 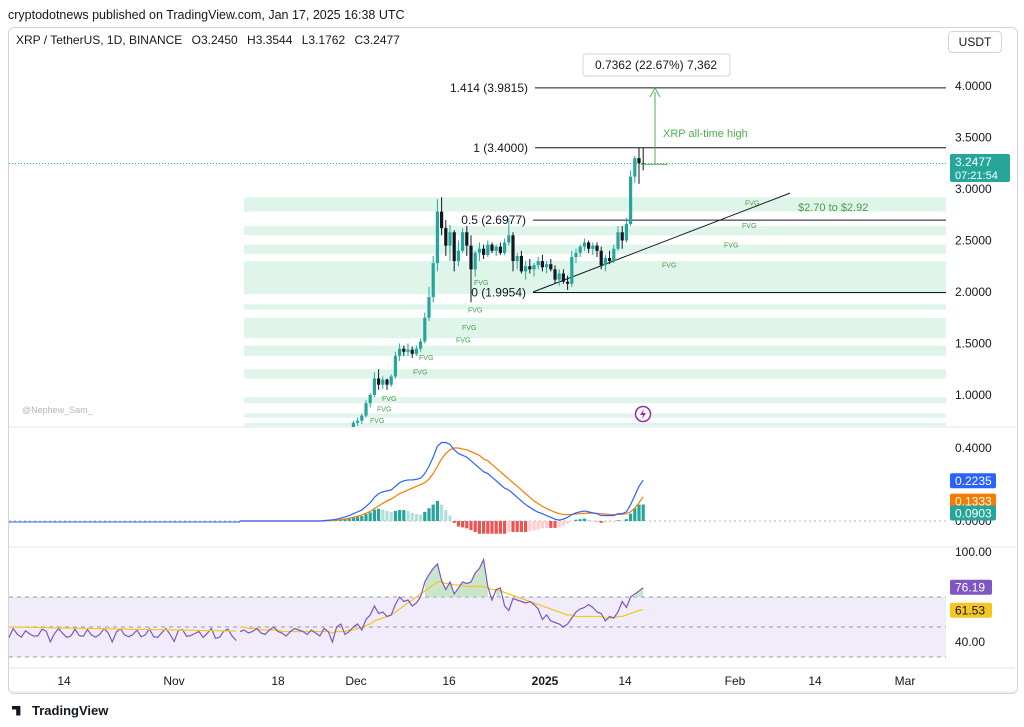 What do you see at coordinates (905, 681) in the screenshot?
I see `time-axis-tick: Mar` at bounding box center [905, 681].